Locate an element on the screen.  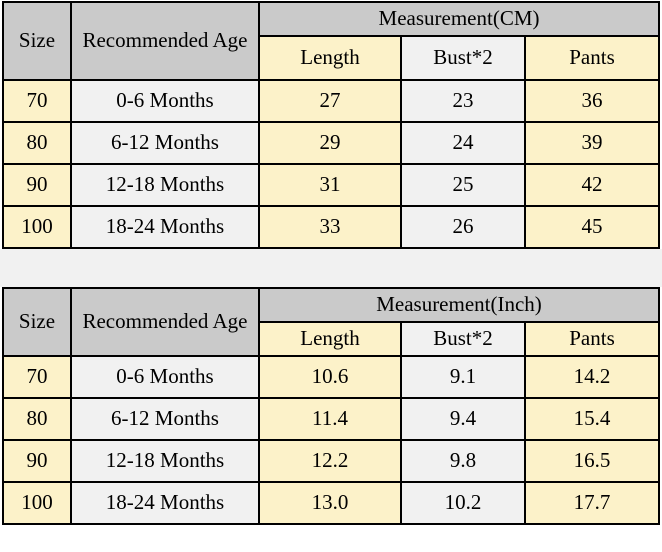
table-row: 80 6-12 Months 29 24 39 is located at coordinates (331, 143).